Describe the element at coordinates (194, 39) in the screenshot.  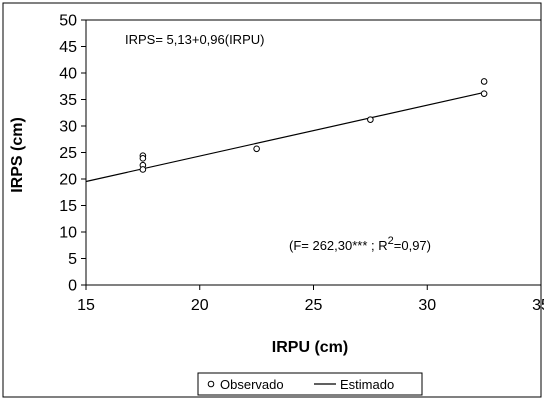
I see `regression-equation: IRPS= 5,13+0,96(IRPU)` at that location.